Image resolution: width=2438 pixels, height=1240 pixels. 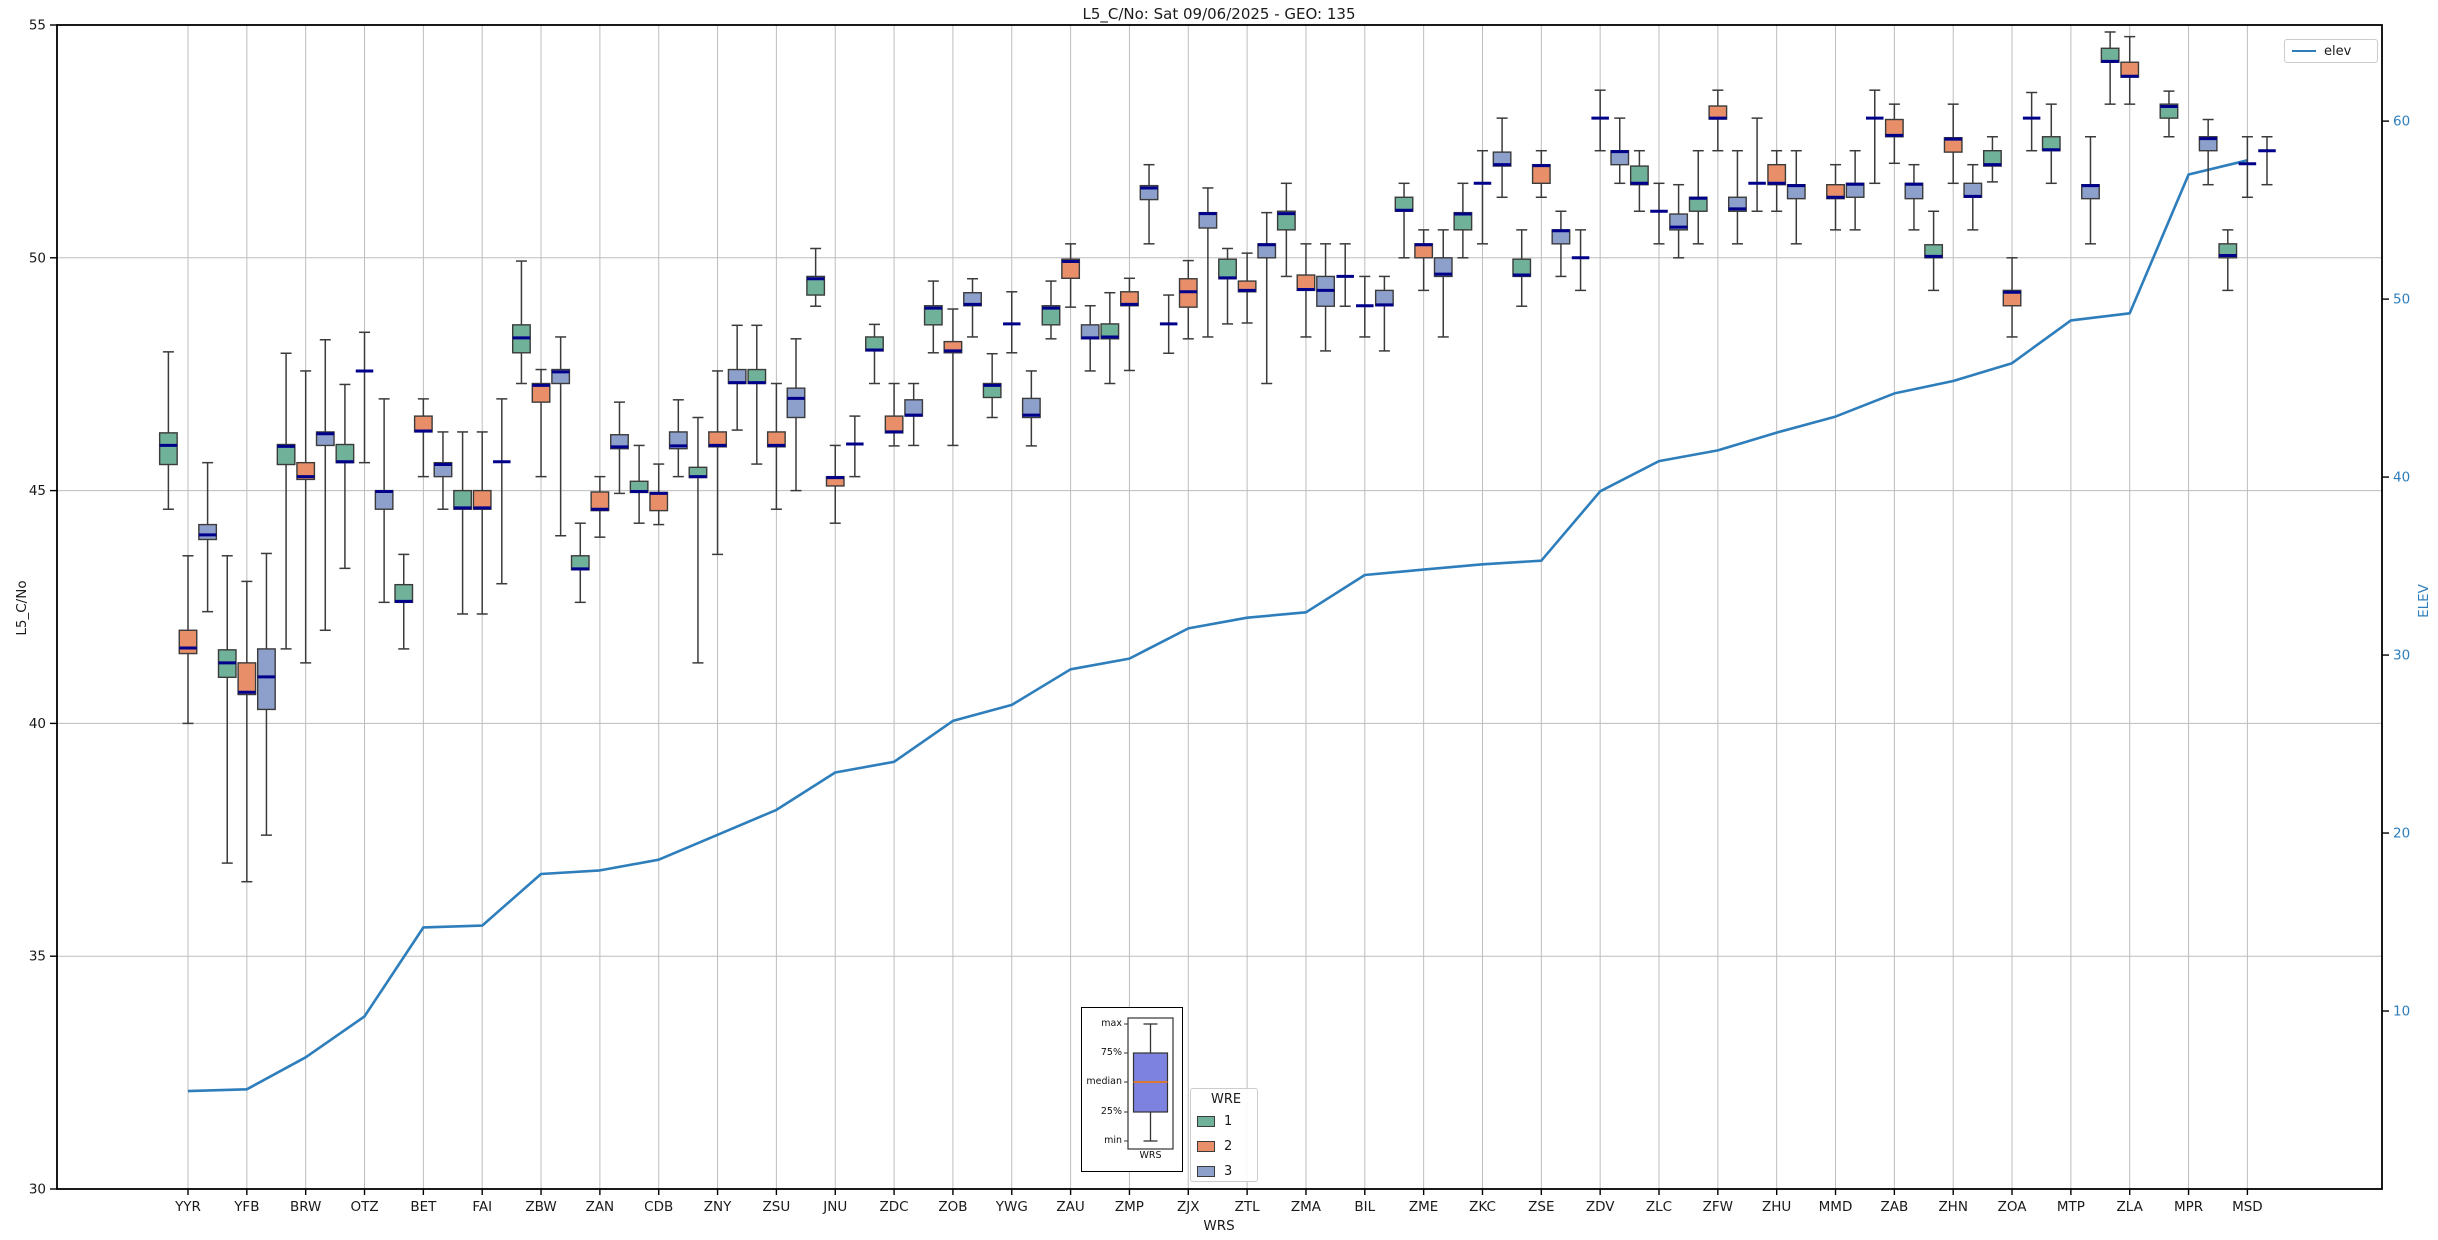 What do you see at coordinates (2401, 656) in the screenshot?
I see `y-tick-right: 30` at bounding box center [2401, 656].